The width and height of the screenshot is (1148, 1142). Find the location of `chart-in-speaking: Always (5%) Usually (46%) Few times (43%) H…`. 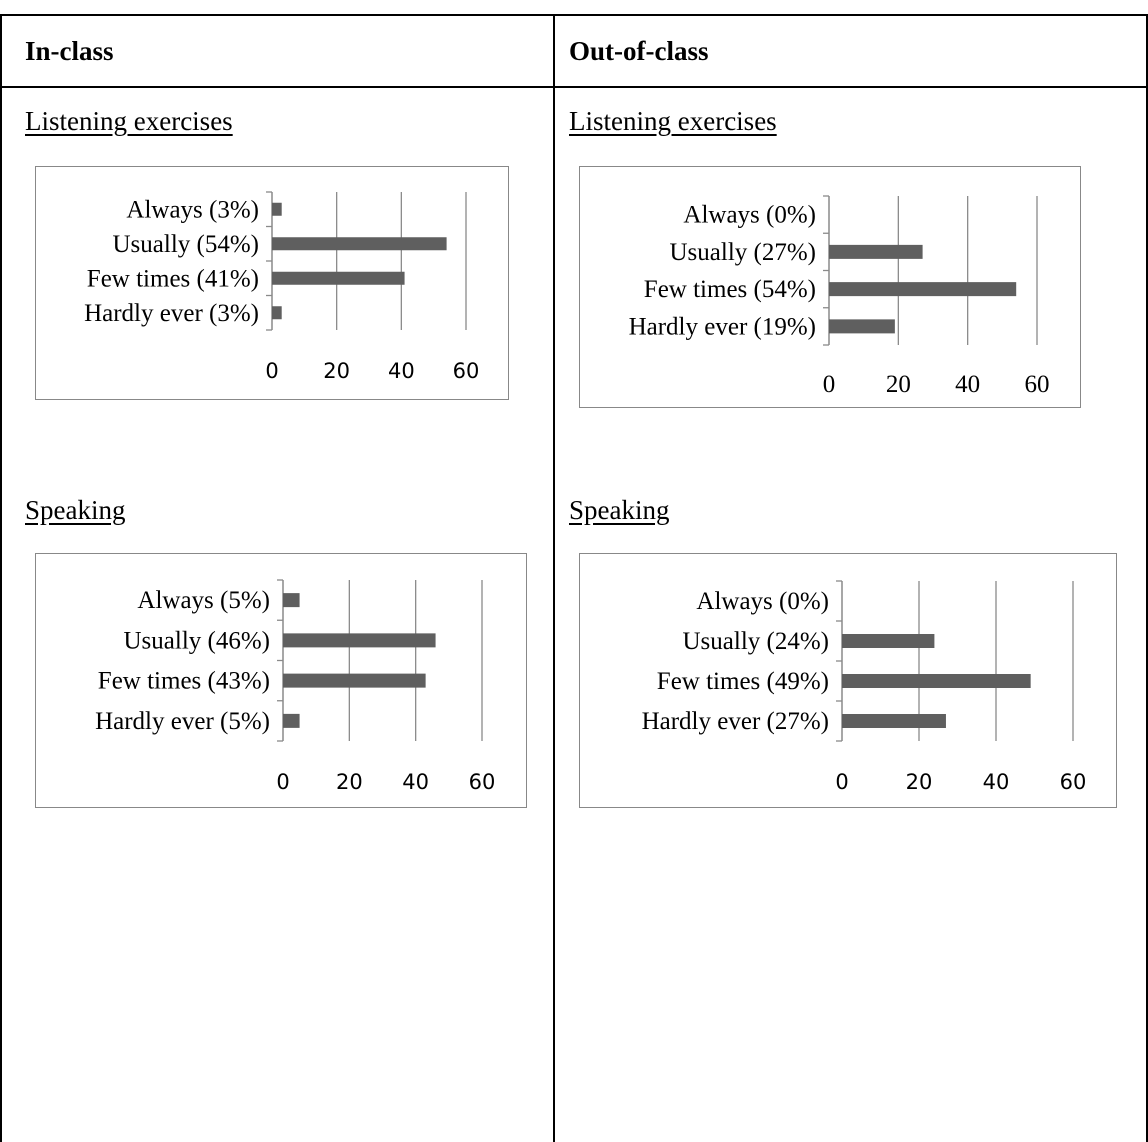

chart-in-speaking: Always (5%) Usually (46%) Few times (43%) H… is located at coordinates (281, 680).